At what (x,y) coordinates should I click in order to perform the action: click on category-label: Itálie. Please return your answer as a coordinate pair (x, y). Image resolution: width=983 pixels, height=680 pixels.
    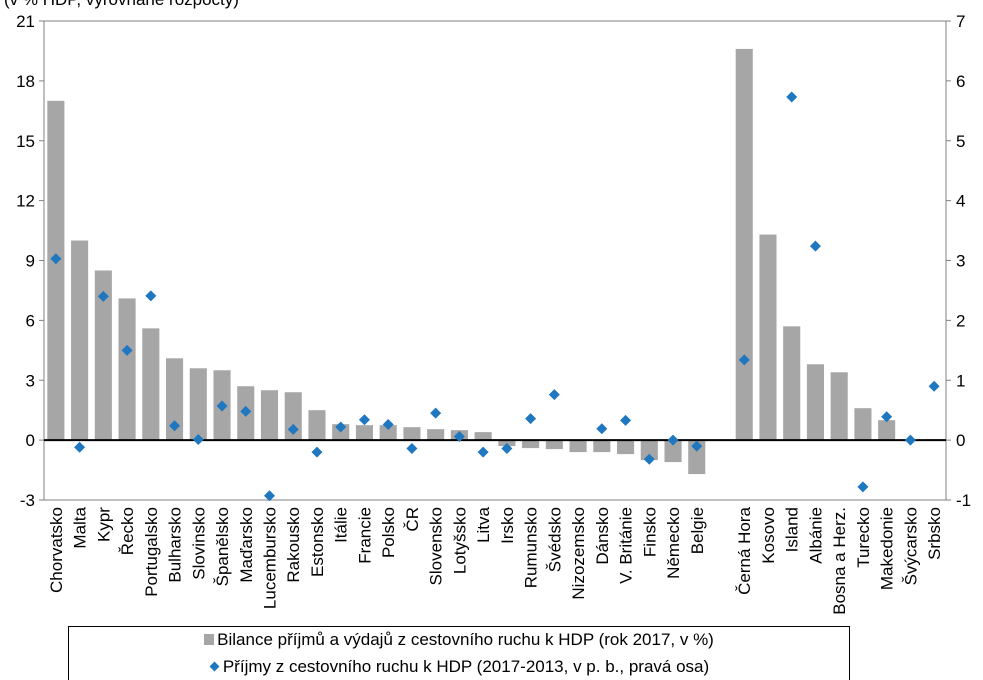
    Looking at the image, I should click on (341, 525).